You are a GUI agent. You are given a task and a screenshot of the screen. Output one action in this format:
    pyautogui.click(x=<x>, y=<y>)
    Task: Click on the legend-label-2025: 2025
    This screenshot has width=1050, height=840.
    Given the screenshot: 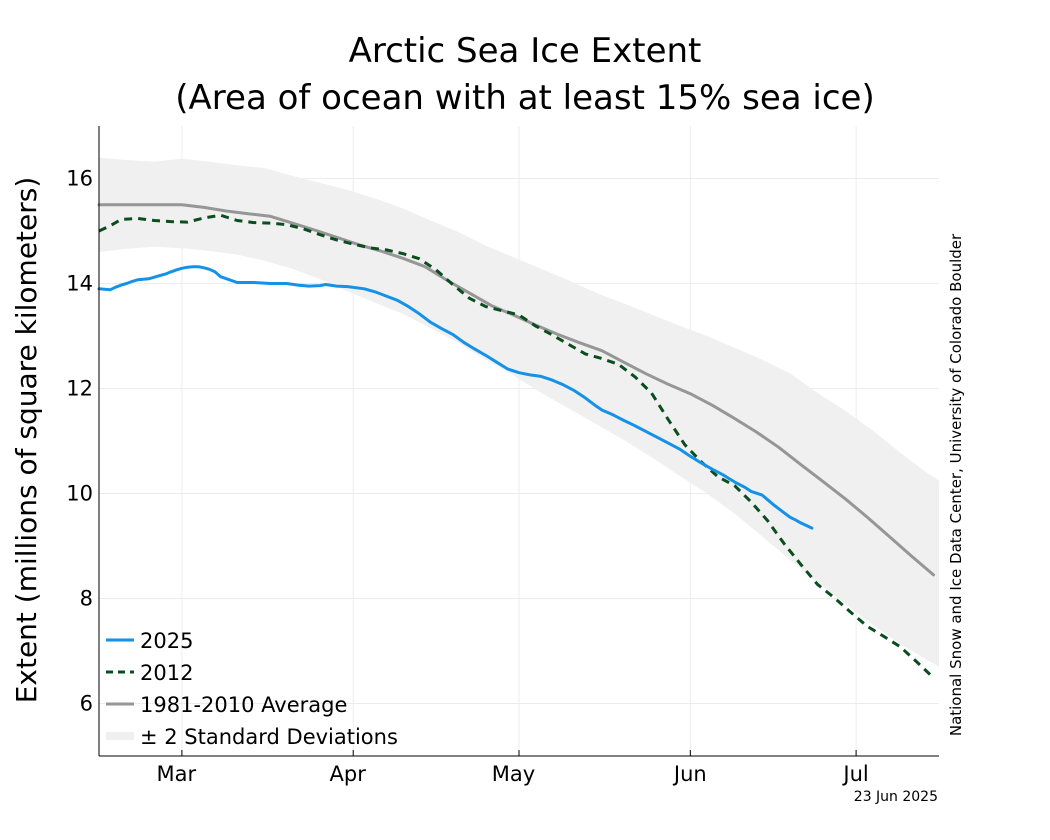 What is the action you would take?
    pyautogui.click(x=166, y=641)
    